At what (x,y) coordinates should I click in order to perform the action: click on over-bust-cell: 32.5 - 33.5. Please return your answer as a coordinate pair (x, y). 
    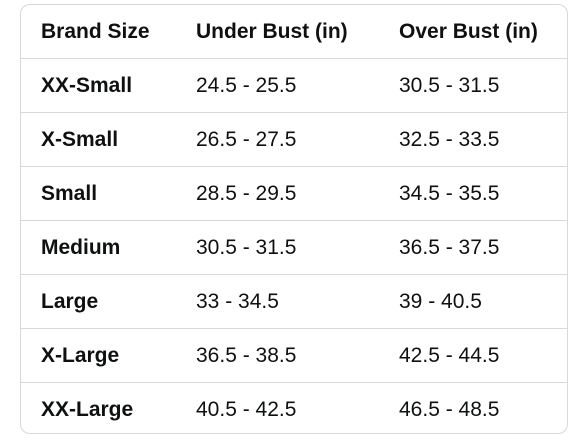
    Looking at the image, I should click on (473, 139).